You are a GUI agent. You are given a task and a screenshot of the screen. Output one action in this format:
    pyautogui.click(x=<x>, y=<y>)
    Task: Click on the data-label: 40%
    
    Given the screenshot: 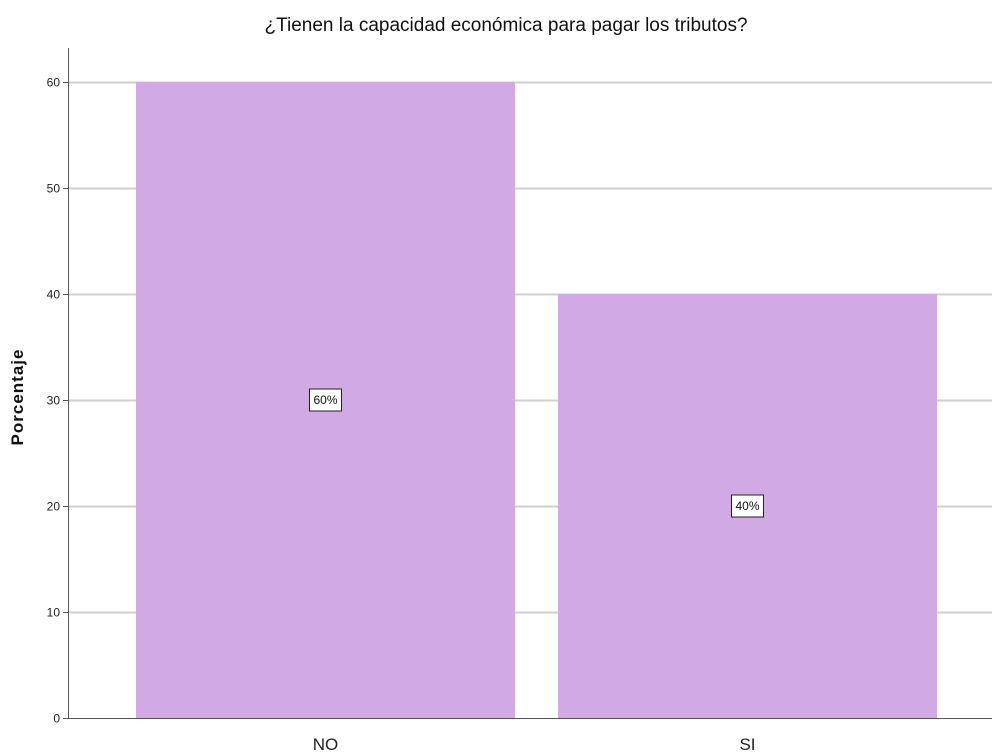 What is the action you would take?
    pyautogui.click(x=747, y=506)
    